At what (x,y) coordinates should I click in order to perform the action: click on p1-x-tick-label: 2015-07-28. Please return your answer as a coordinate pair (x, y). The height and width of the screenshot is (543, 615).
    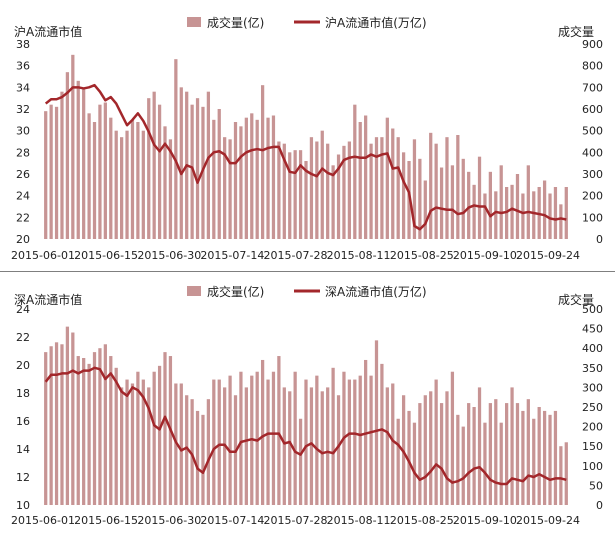
    Looking at the image, I should click on (296, 255).